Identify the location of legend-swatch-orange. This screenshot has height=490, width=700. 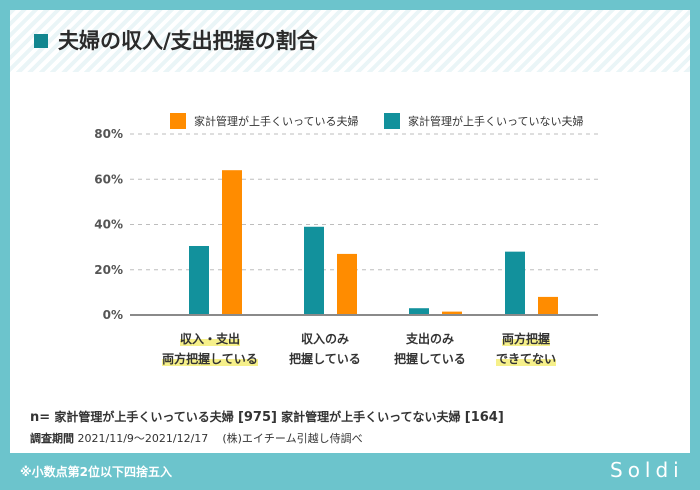
(178, 121).